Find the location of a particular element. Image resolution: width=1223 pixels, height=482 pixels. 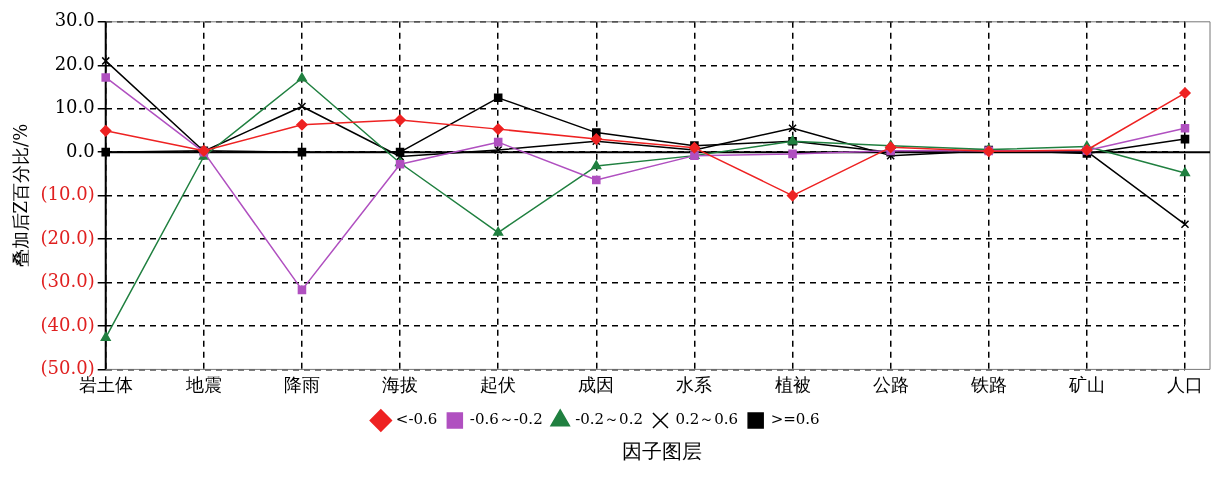

legend-label: -0.6～-0.2 is located at coordinates (506, 419).